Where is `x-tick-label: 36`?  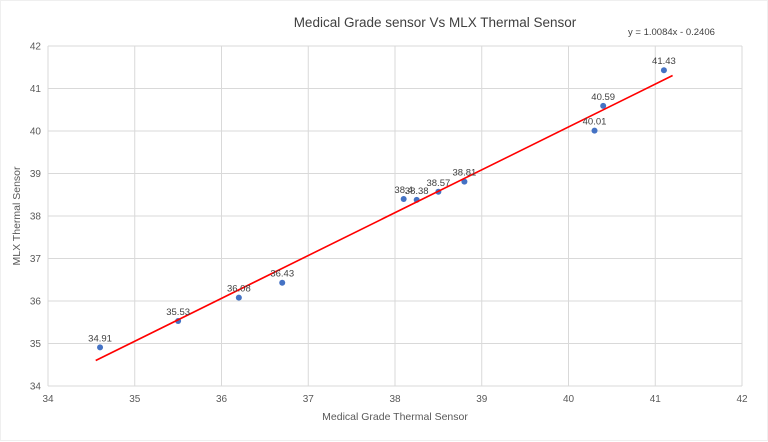
x-tick-label: 36 is located at coordinates (222, 399).